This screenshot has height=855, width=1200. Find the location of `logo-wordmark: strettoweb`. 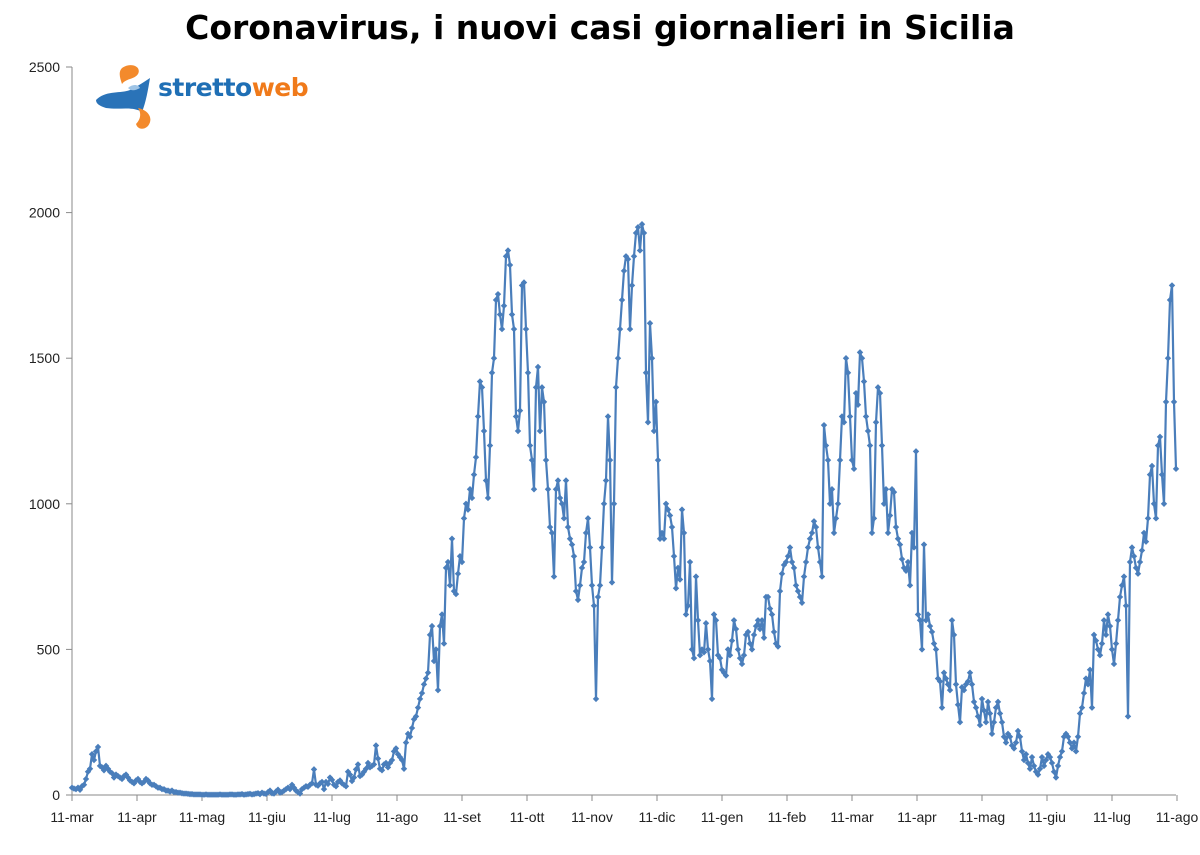

logo-wordmark: strettoweb is located at coordinates (233, 87).